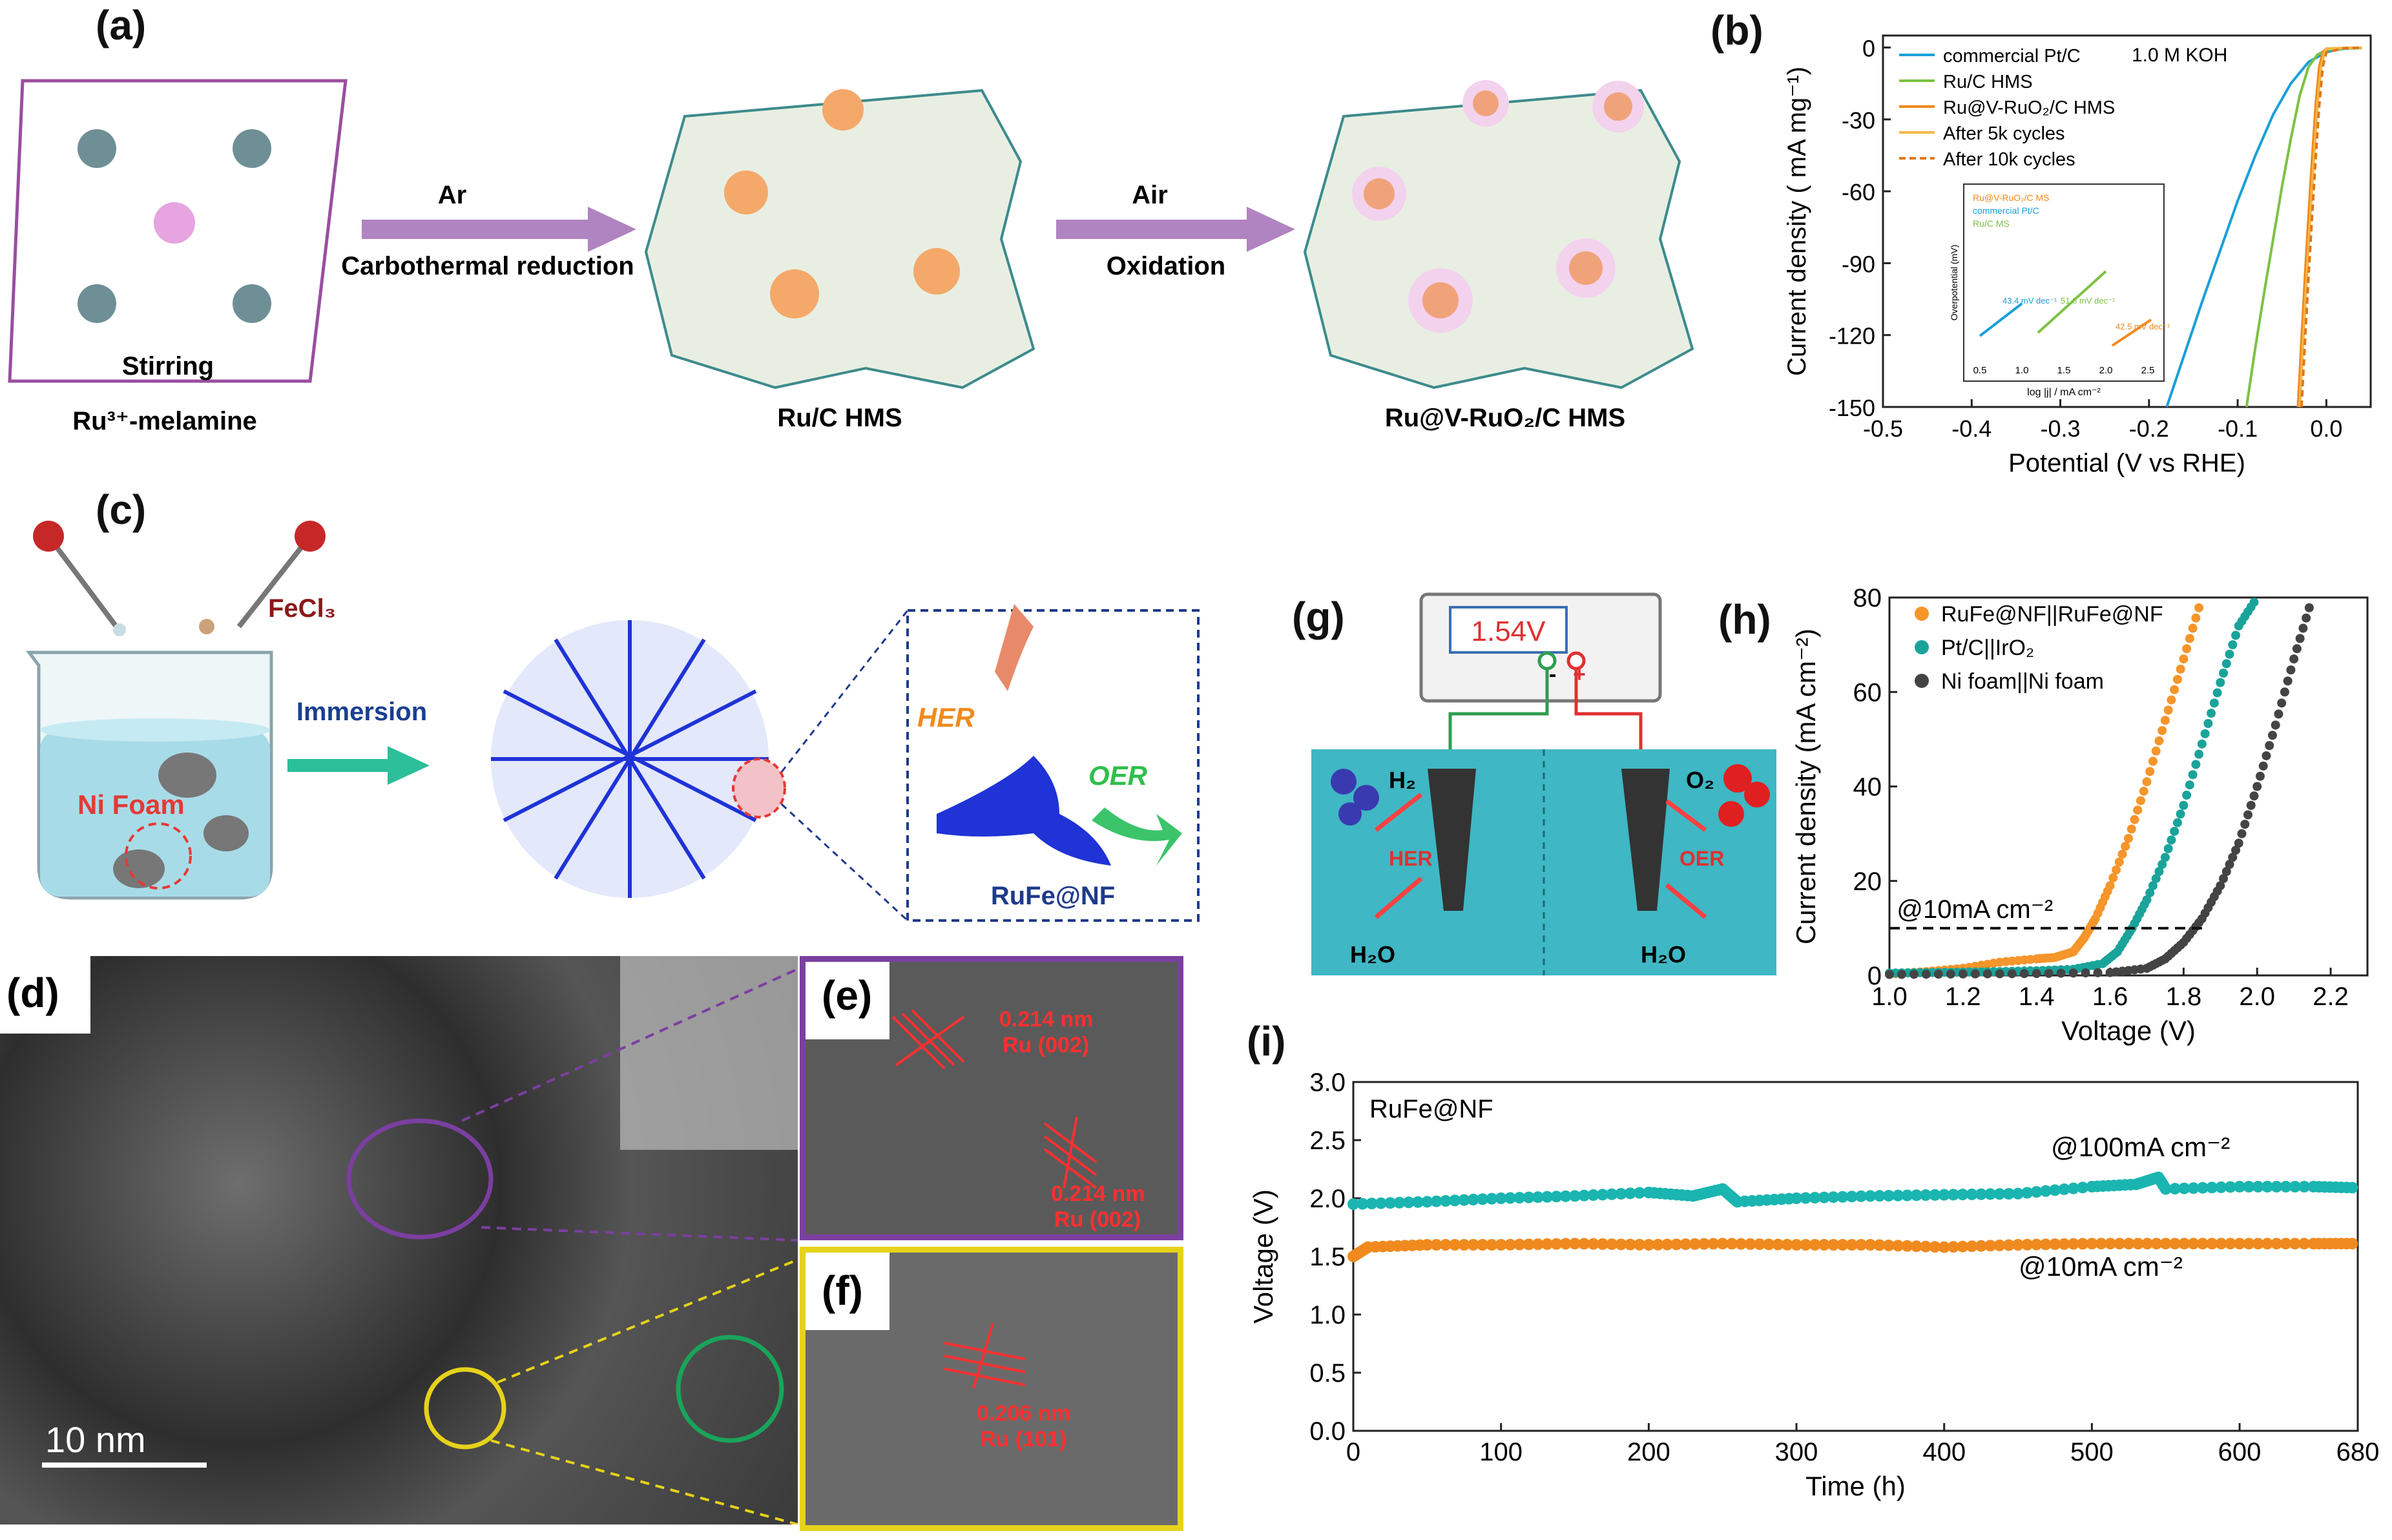 The width and height of the screenshot is (2392, 1540). I want to click on y-tick-label: -30, so click(1858, 121).